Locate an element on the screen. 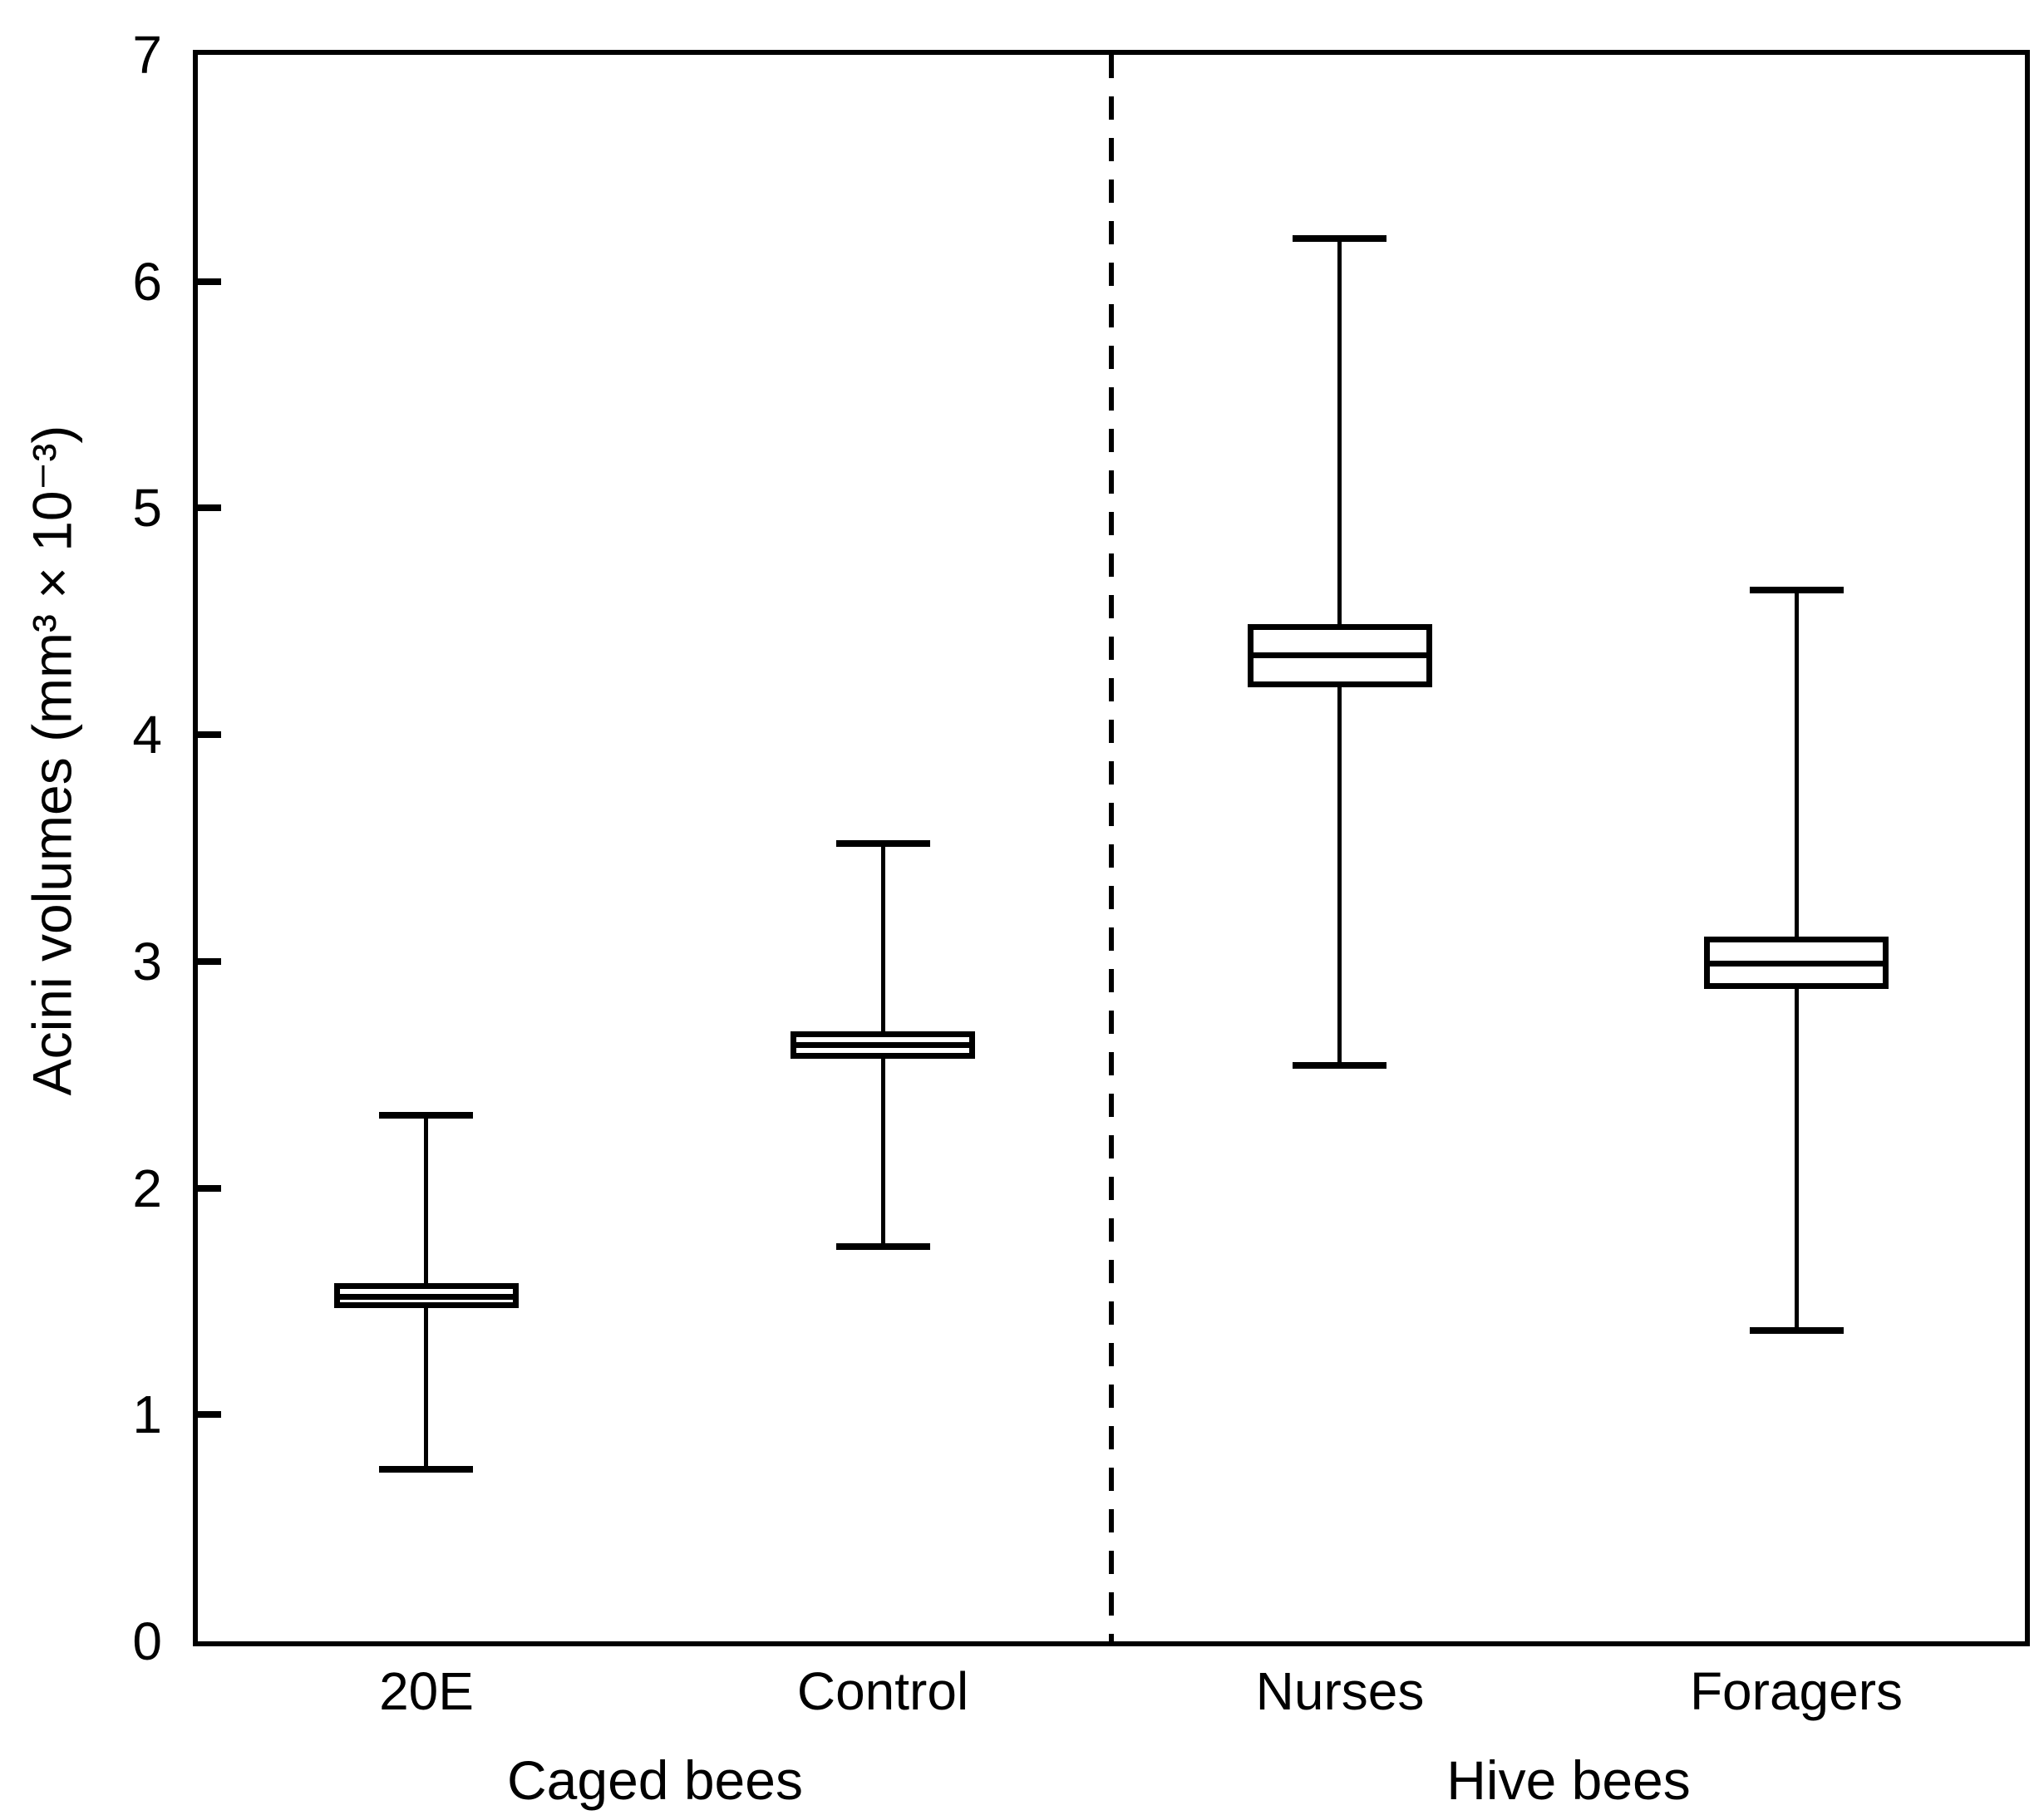 The height and width of the screenshot is (1820, 2044). group-label-hive-bees: Hive bees is located at coordinates (1568, 1780).